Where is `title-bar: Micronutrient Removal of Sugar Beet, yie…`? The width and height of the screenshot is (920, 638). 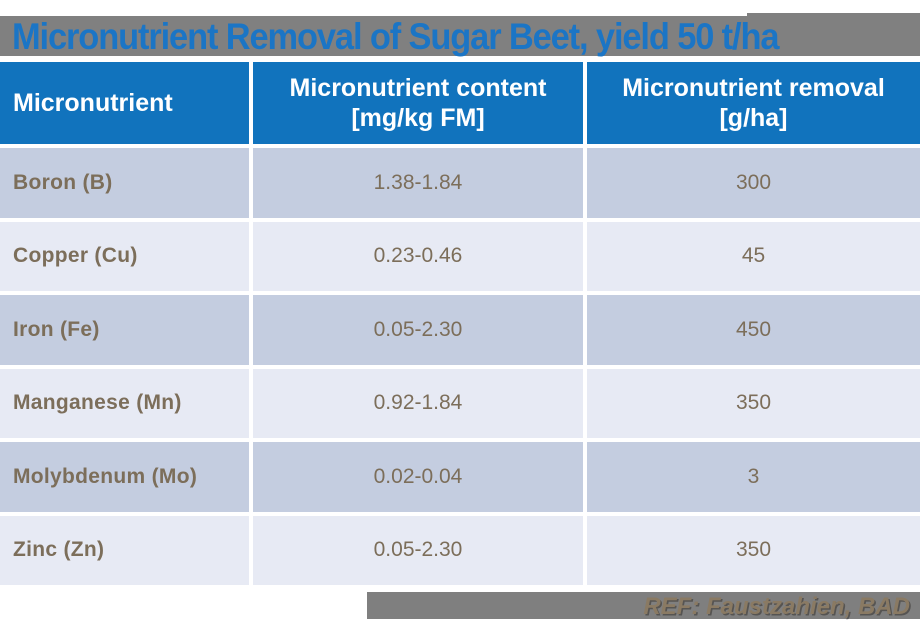
title-bar: Micronutrient Removal of Sugar Beet, yie… is located at coordinates (460, 36).